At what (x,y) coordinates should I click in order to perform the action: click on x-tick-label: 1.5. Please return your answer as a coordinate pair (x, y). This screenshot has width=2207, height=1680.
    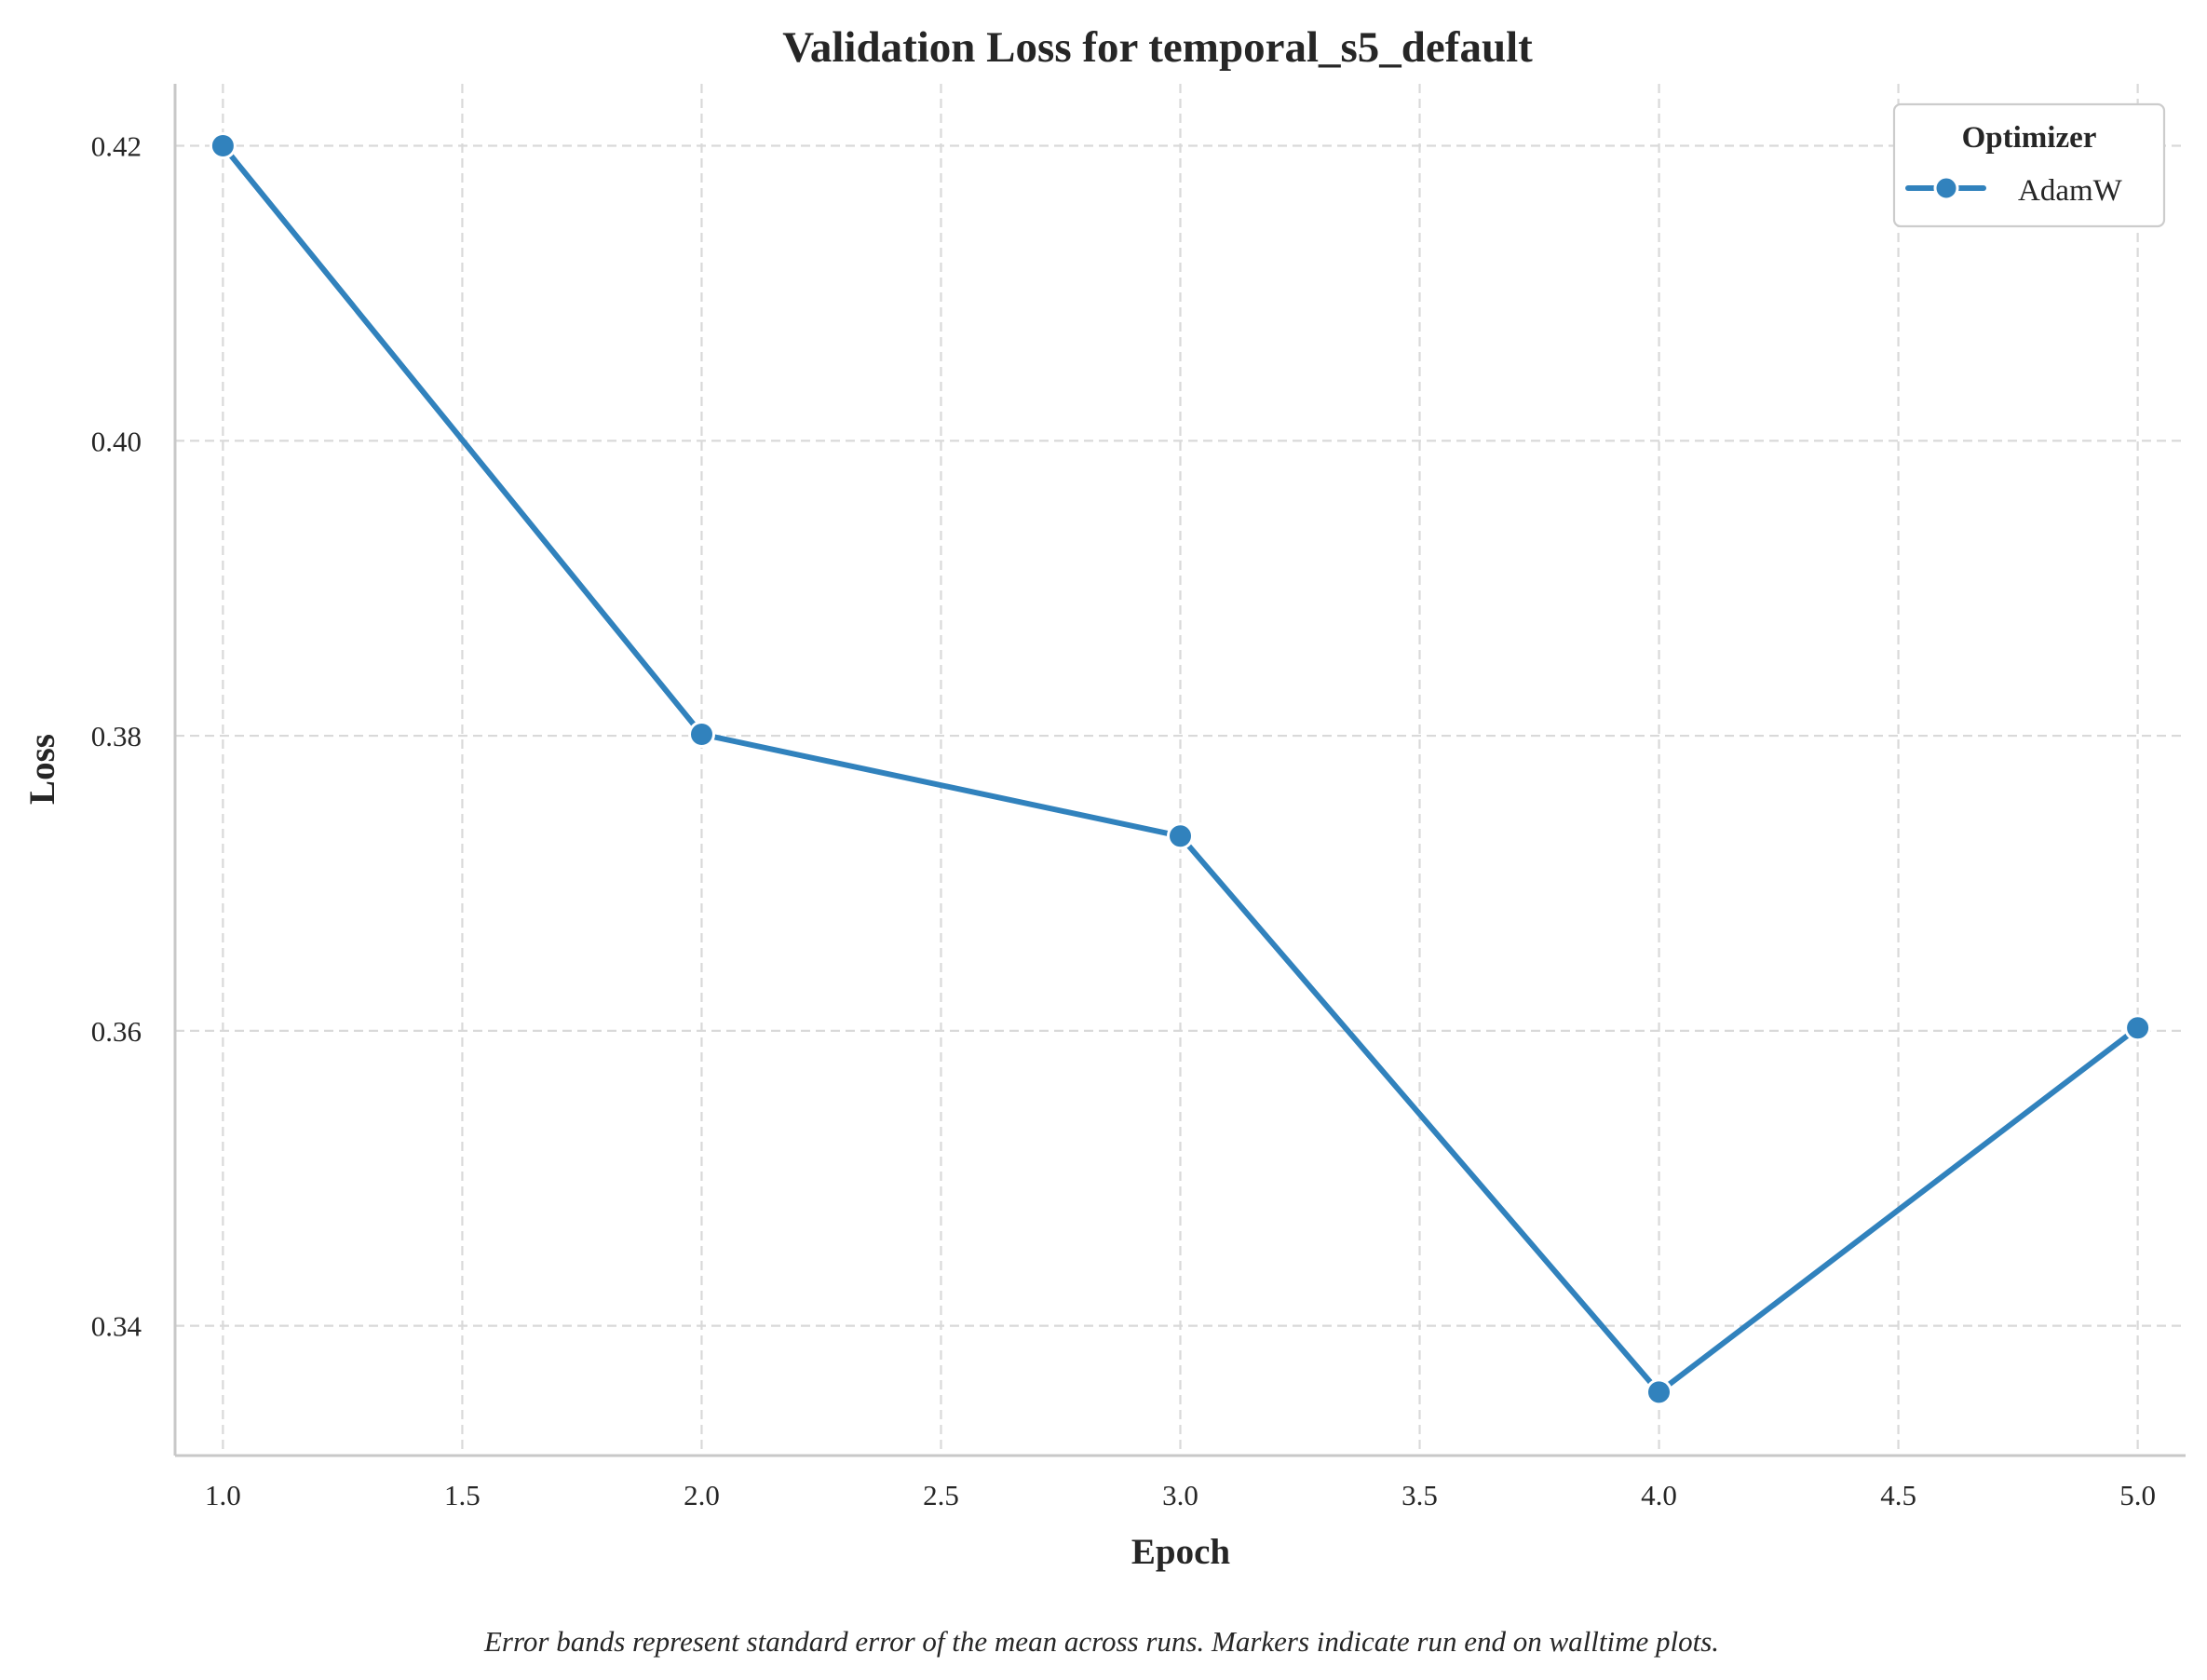
    Looking at the image, I should click on (462, 1495).